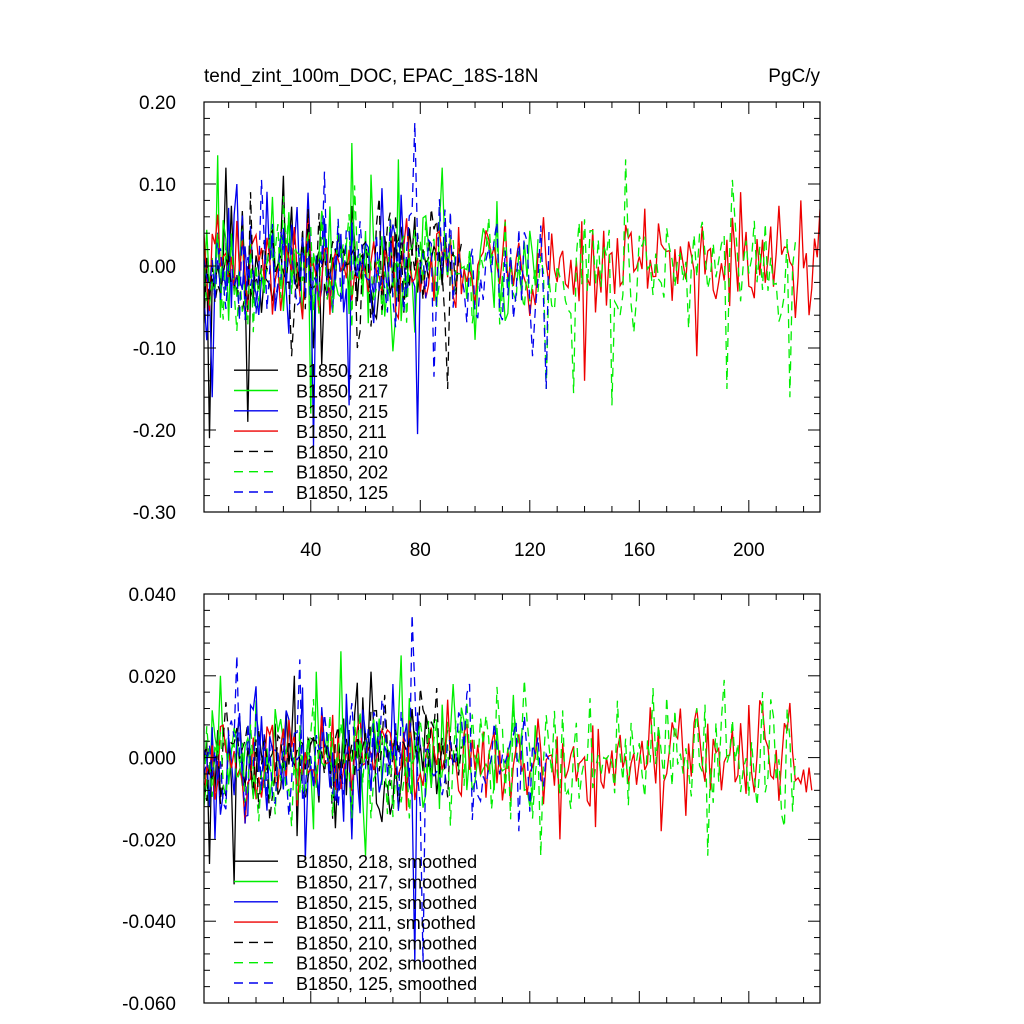  I want to click on x-tick-label: 120, so click(530, 550).